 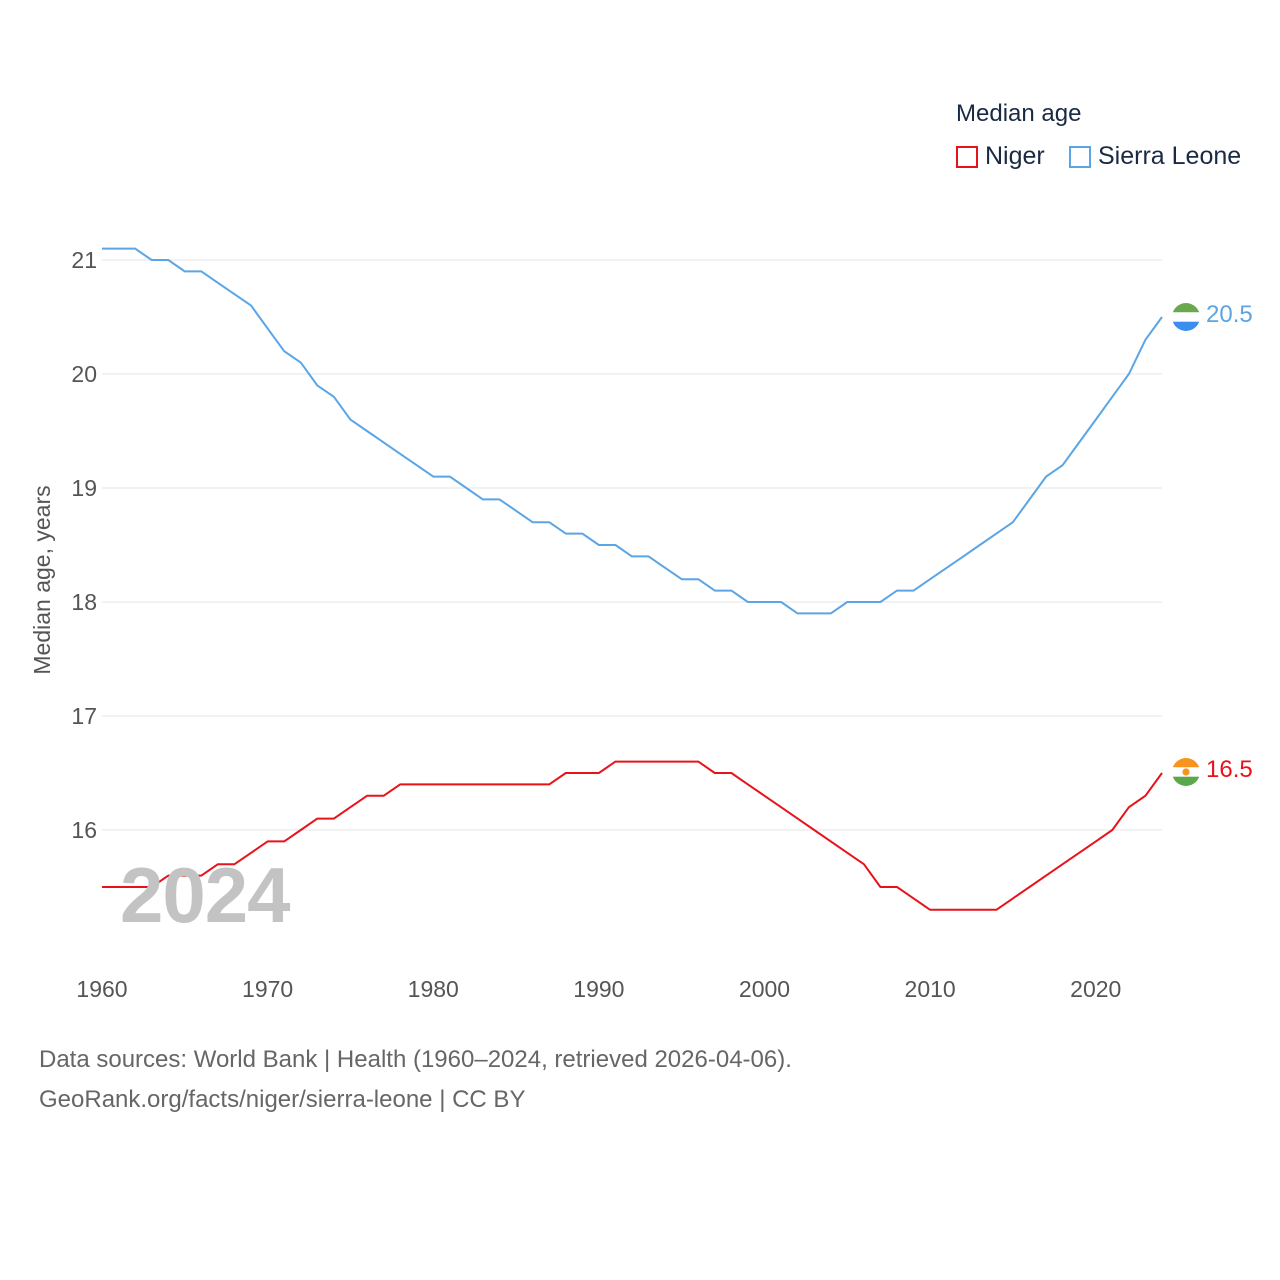 I want to click on y-tick-label: 17, so click(x=84, y=716).